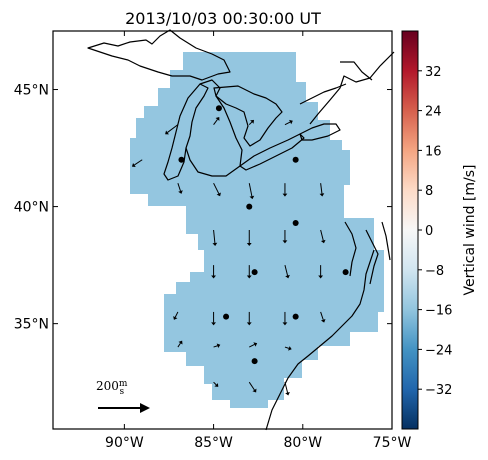 The image size is (488, 460). I want to click on colorbar-tick-label: −16, so click(438, 311).